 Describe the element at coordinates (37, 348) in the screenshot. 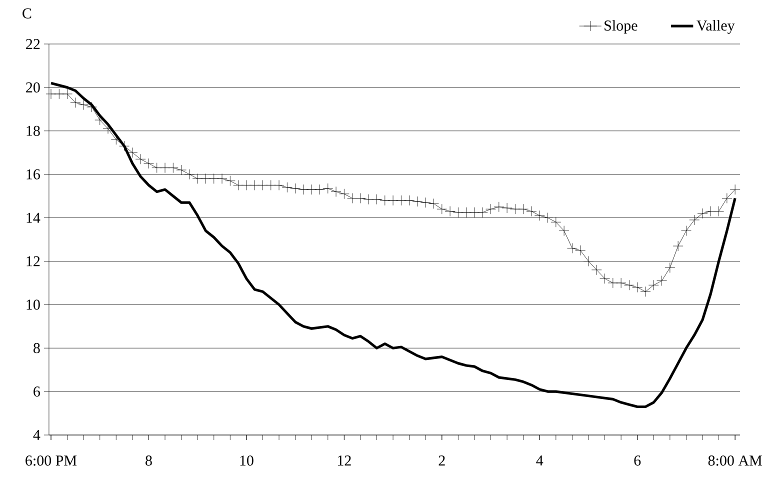

I see `y-tick-label: 8` at that location.